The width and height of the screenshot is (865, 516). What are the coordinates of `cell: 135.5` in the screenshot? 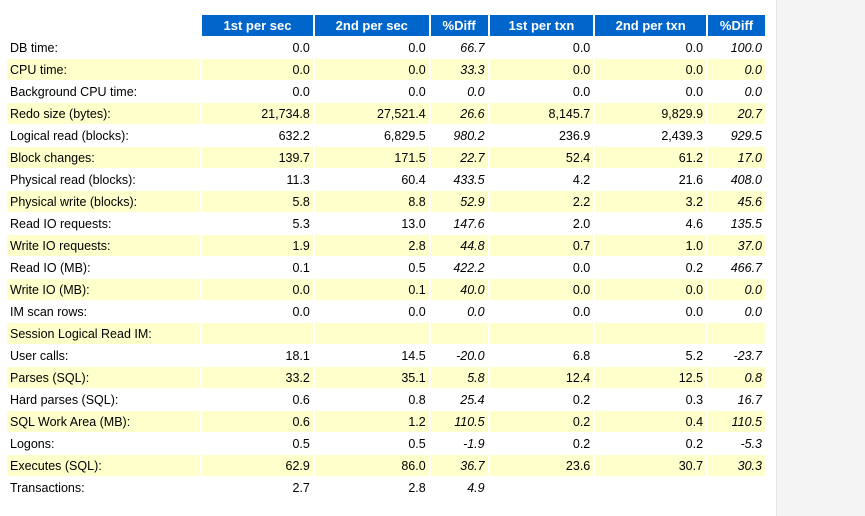 It's located at (746, 223).